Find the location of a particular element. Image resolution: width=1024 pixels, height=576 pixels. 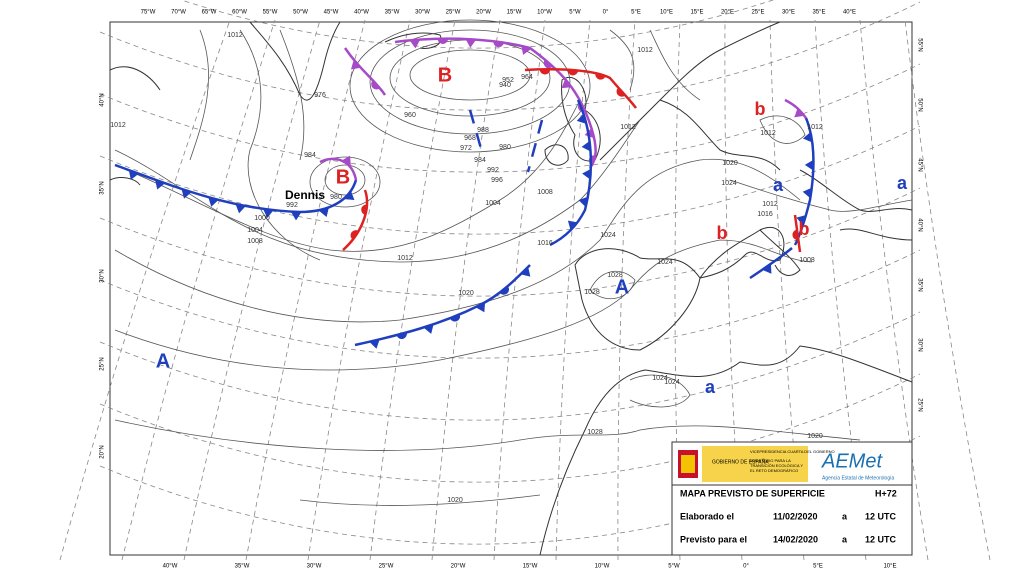

latitude-label: 40°N is located at coordinates (919, 224).